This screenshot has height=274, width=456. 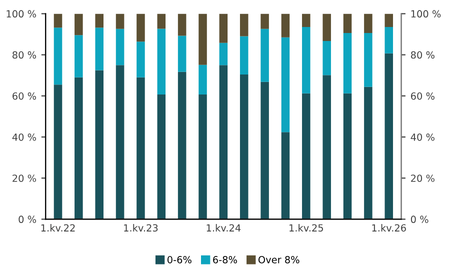 What do you see at coordinates (422, 137) in the screenshot?
I see `y2-tick-label: 40 %` at bounding box center [422, 137].